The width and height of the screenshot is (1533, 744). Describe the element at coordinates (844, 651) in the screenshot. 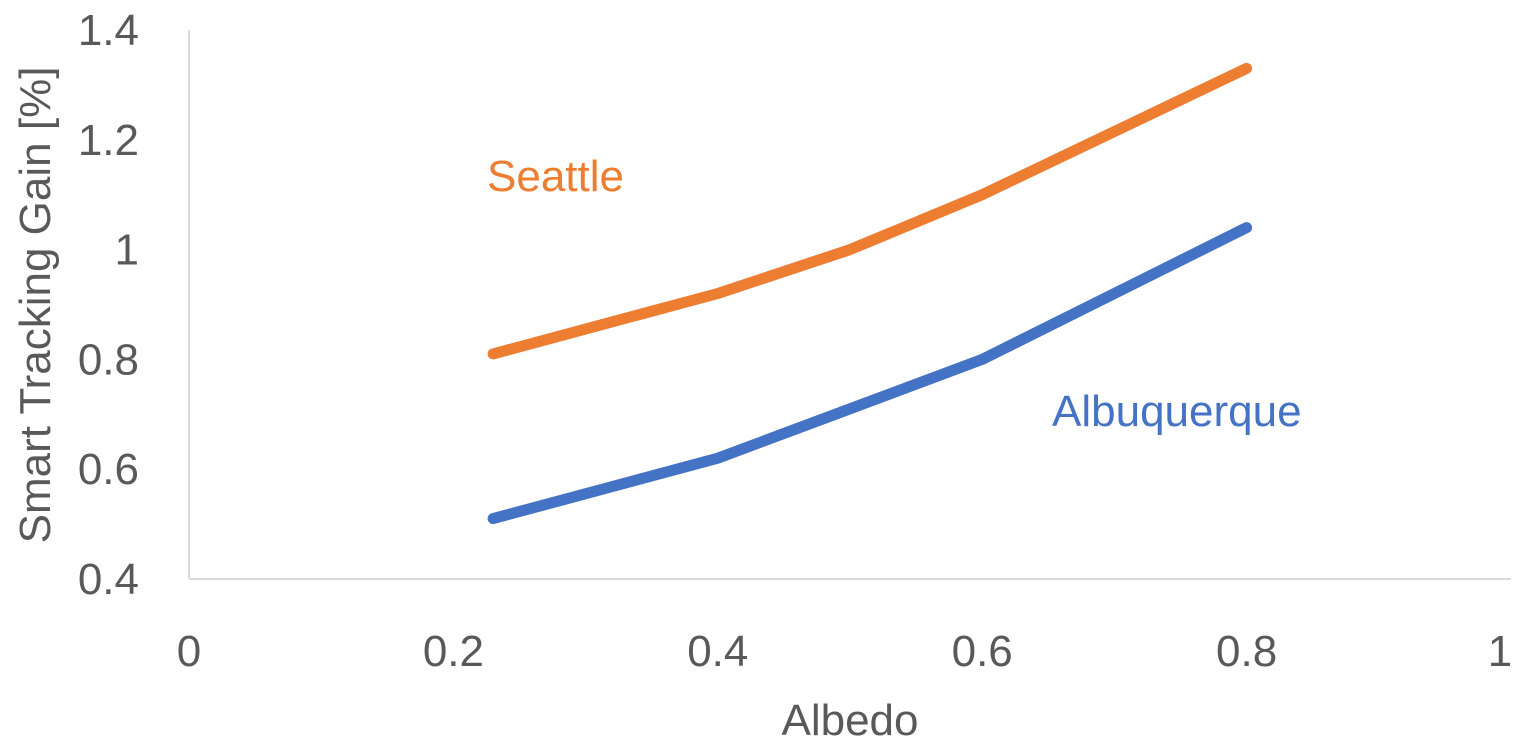

I see `x-tick-labels: 0 0.2 0.4 0.6 0.8 1` at that location.